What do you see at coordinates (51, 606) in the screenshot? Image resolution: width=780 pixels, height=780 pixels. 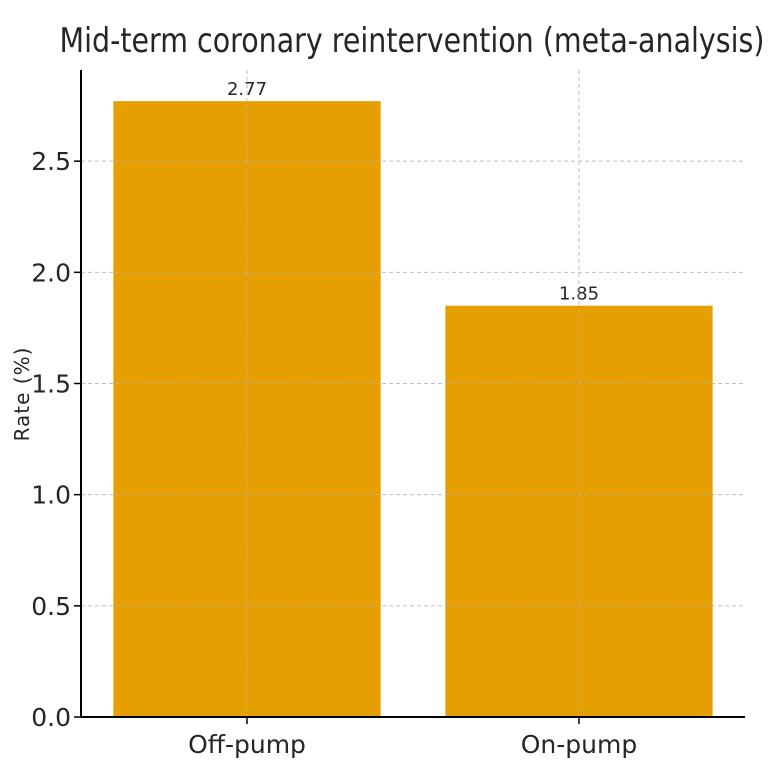 I see `y-tick-label: 0.5` at bounding box center [51, 606].